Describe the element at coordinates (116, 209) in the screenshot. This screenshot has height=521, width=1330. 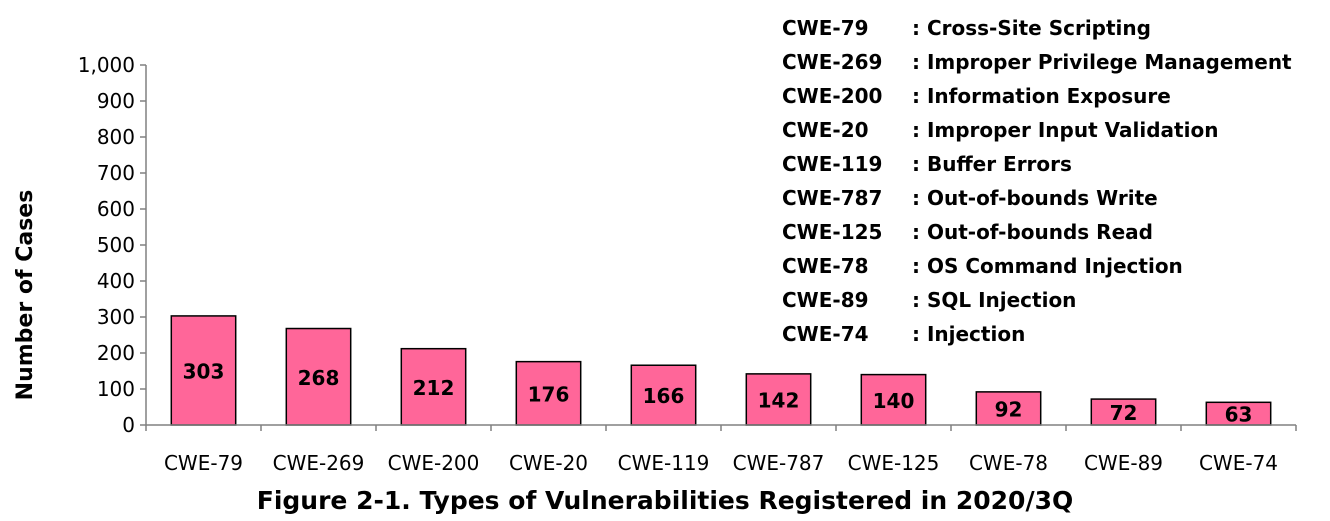
I see `y-tick-label: 600` at that location.